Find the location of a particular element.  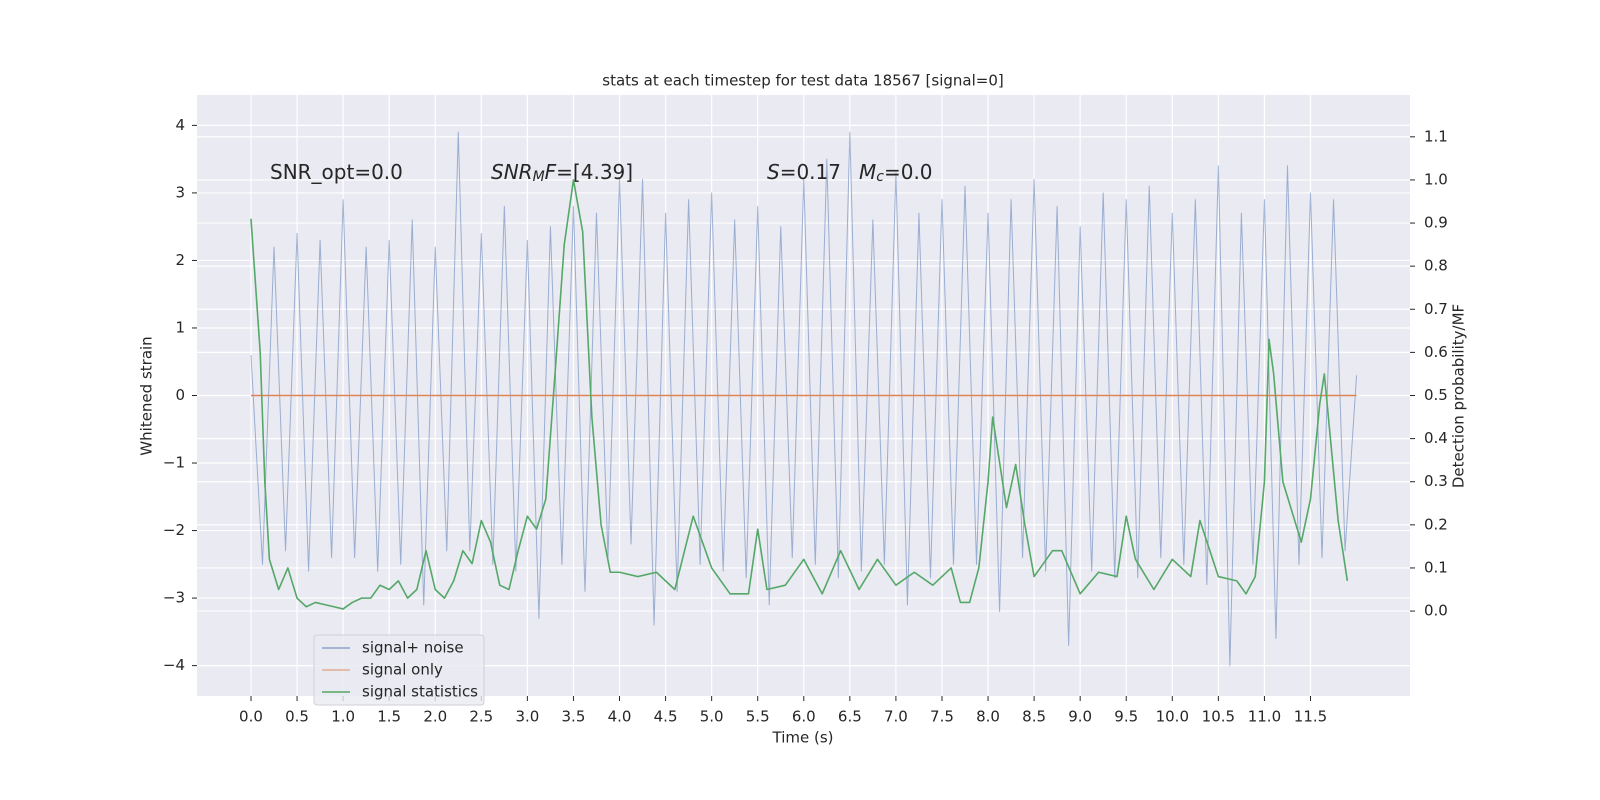

annotation: S=0.17 is located at coordinates (804, 172).